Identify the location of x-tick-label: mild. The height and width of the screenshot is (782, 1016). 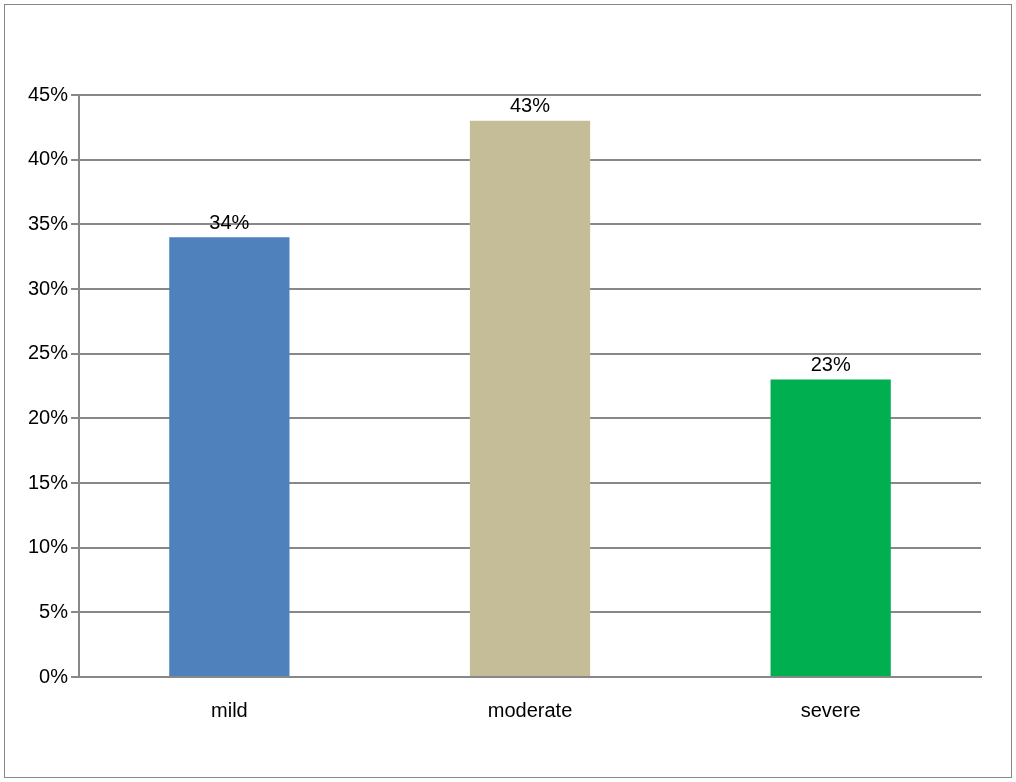
(229, 709).